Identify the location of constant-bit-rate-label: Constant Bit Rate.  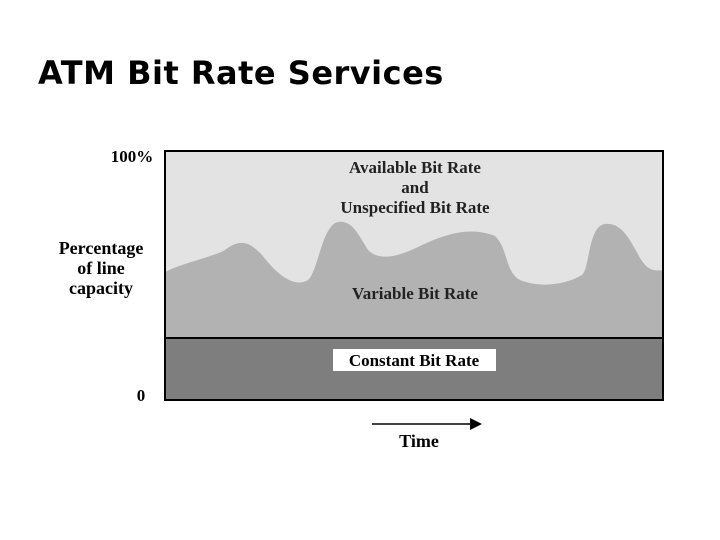
(414, 360).